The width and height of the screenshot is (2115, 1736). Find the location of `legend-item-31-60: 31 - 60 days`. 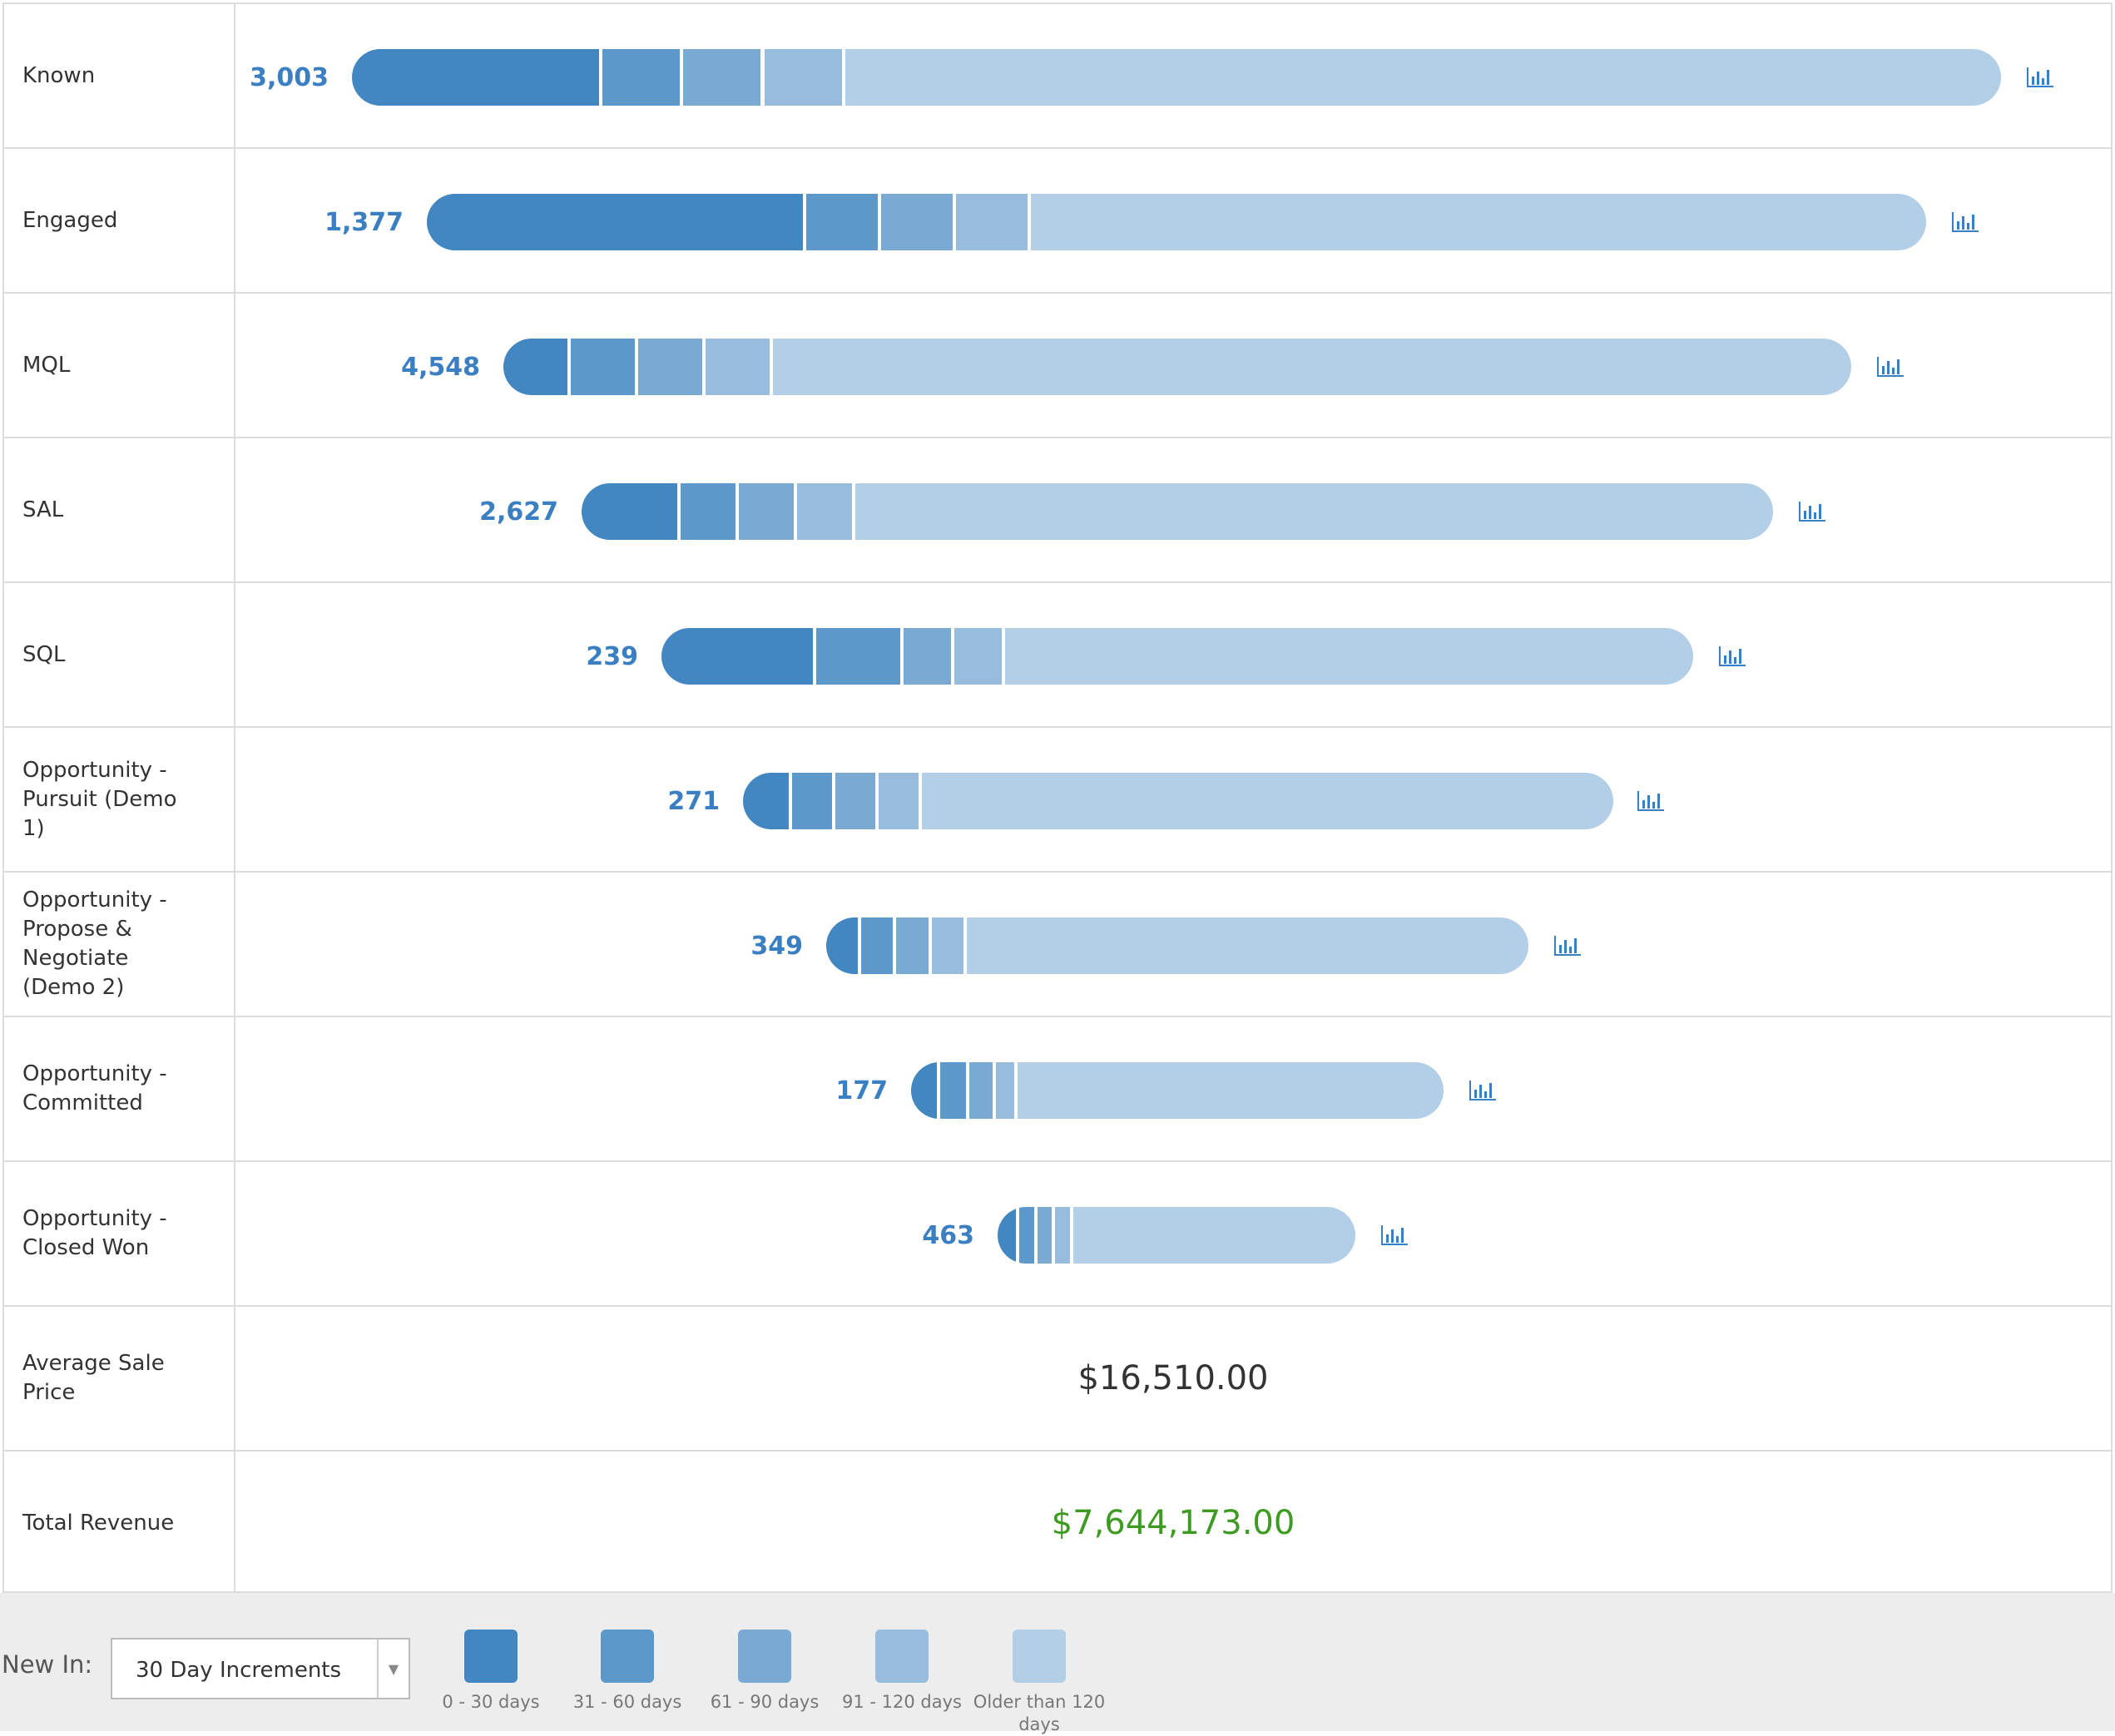

legend-item-31-60: 31 - 60 days is located at coordinates (627, 1672).